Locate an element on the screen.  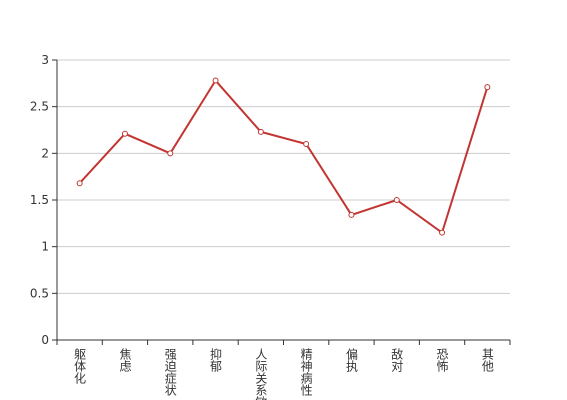
x-tick-label: 敌对 is located at coordinates (397, 359).